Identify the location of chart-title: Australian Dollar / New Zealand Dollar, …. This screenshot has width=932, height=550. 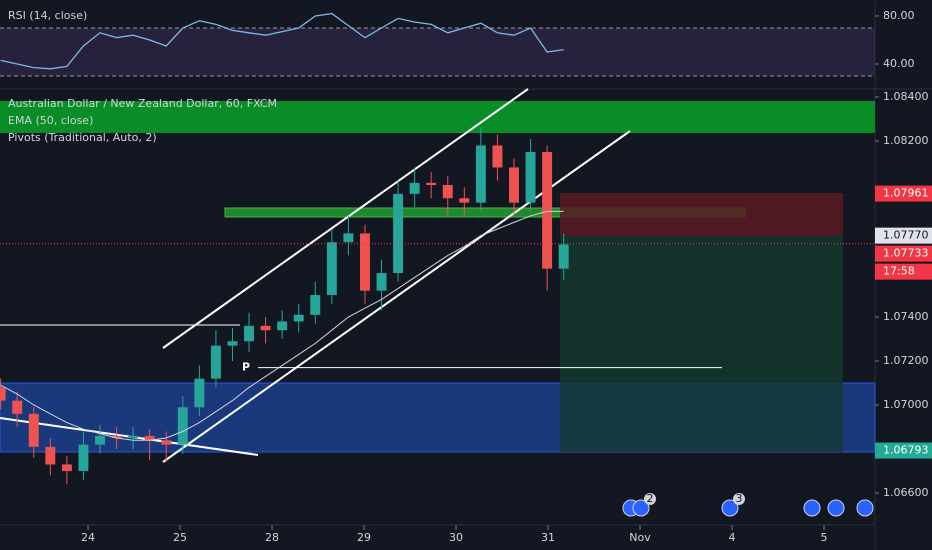
(142, 103).